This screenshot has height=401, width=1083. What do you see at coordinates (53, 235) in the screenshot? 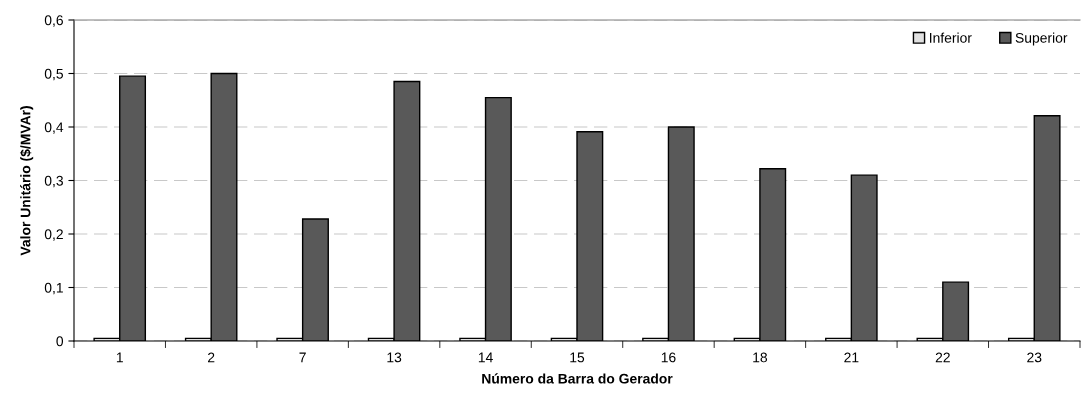
I see `y-tick-label: 0,2` at bounding box center [53, 235].